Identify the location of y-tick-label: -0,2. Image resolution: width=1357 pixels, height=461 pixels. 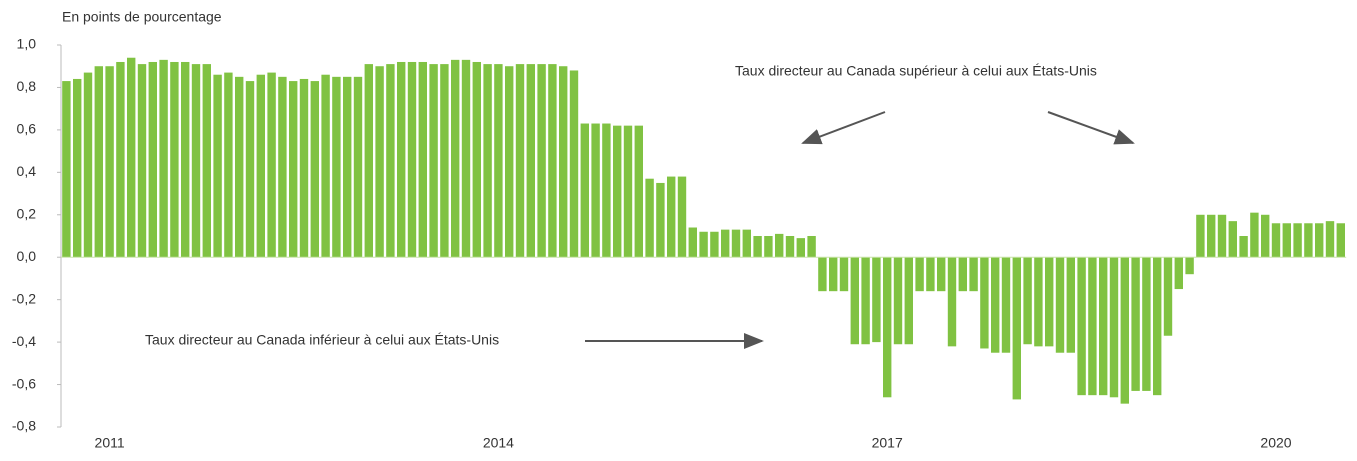
(24, 298).